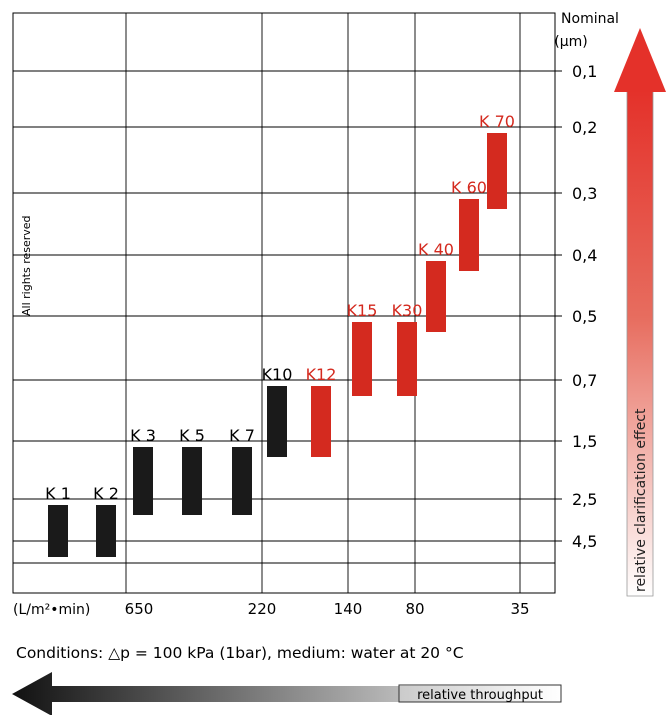 Image resolution: width=667 pixels, height=715 pixels. I want to click on grade-label: K 5, so click(192, 435).